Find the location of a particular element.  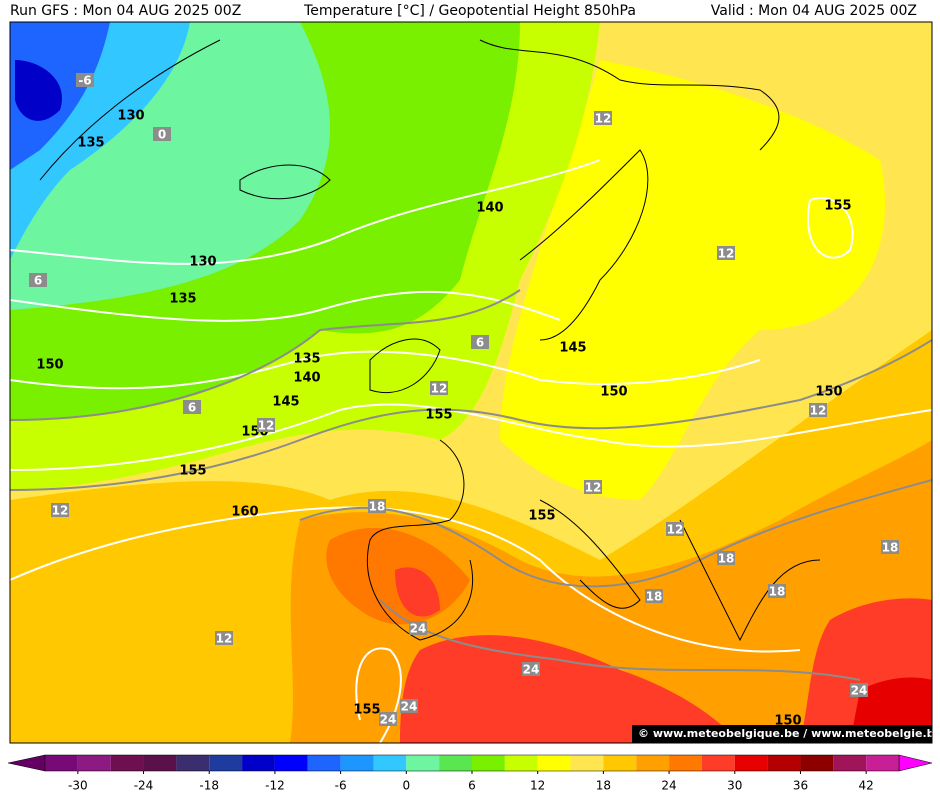

colorbar-tick-label: -30 is located at coordinates (78, 786).